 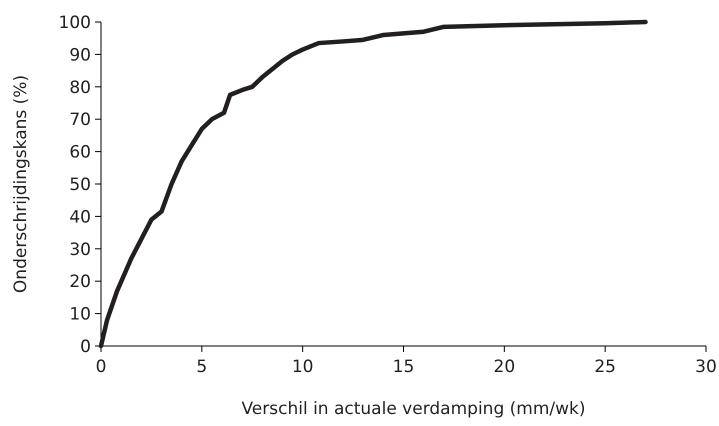 What do you see at coordinates (303, 367) in the screenshot?
I see `x-tick-label: 10` at bounding box center [303, 367].